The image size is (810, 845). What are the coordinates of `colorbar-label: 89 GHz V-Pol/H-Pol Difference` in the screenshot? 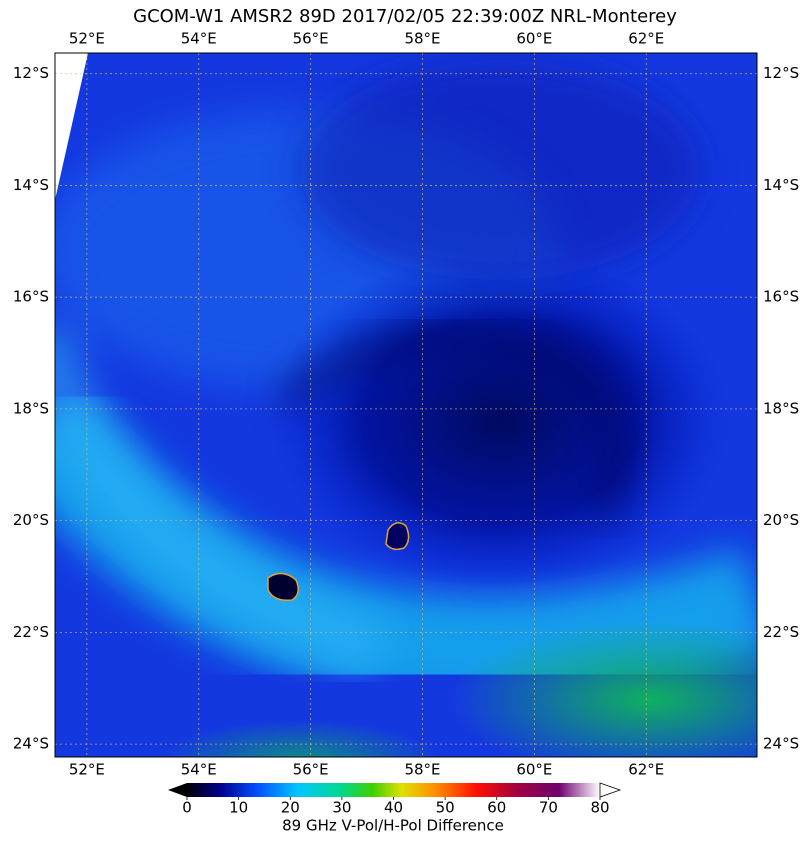 It's located at (393, 826).